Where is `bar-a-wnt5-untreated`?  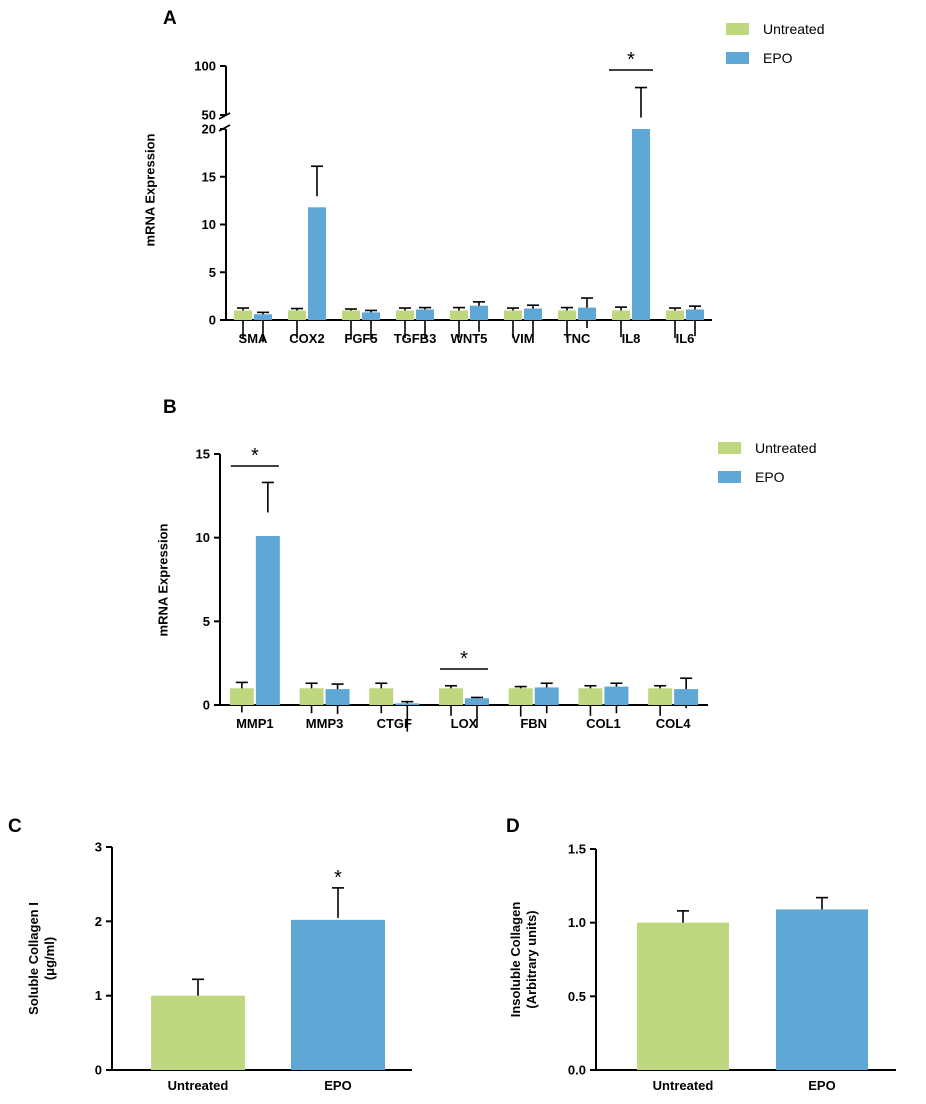 bar-a-wnt5-untreated is located at coordinates (459, 315).